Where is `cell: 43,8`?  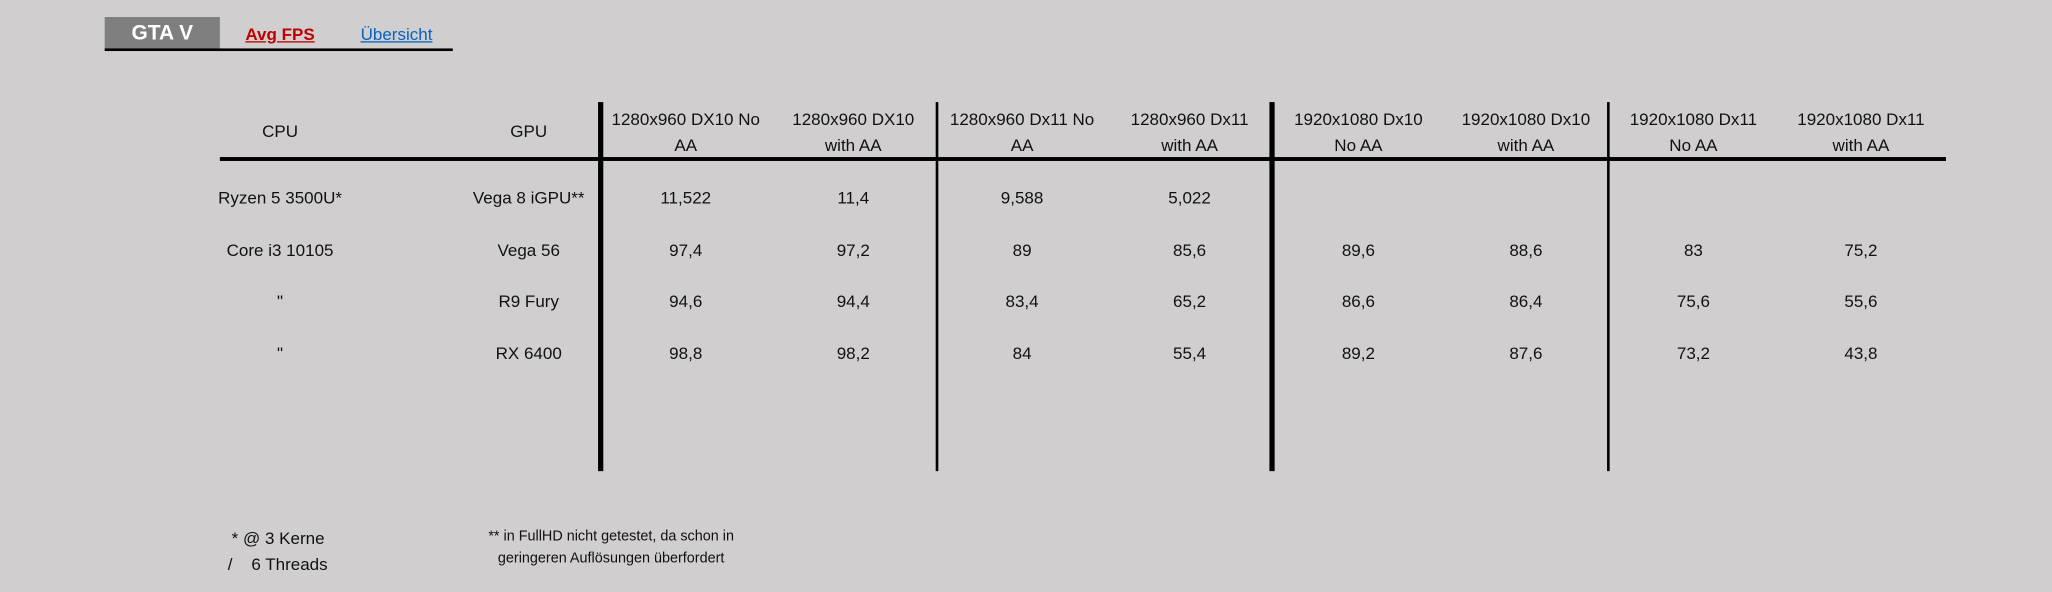 cell: 43,8 is located at coordinates (1861, 353).